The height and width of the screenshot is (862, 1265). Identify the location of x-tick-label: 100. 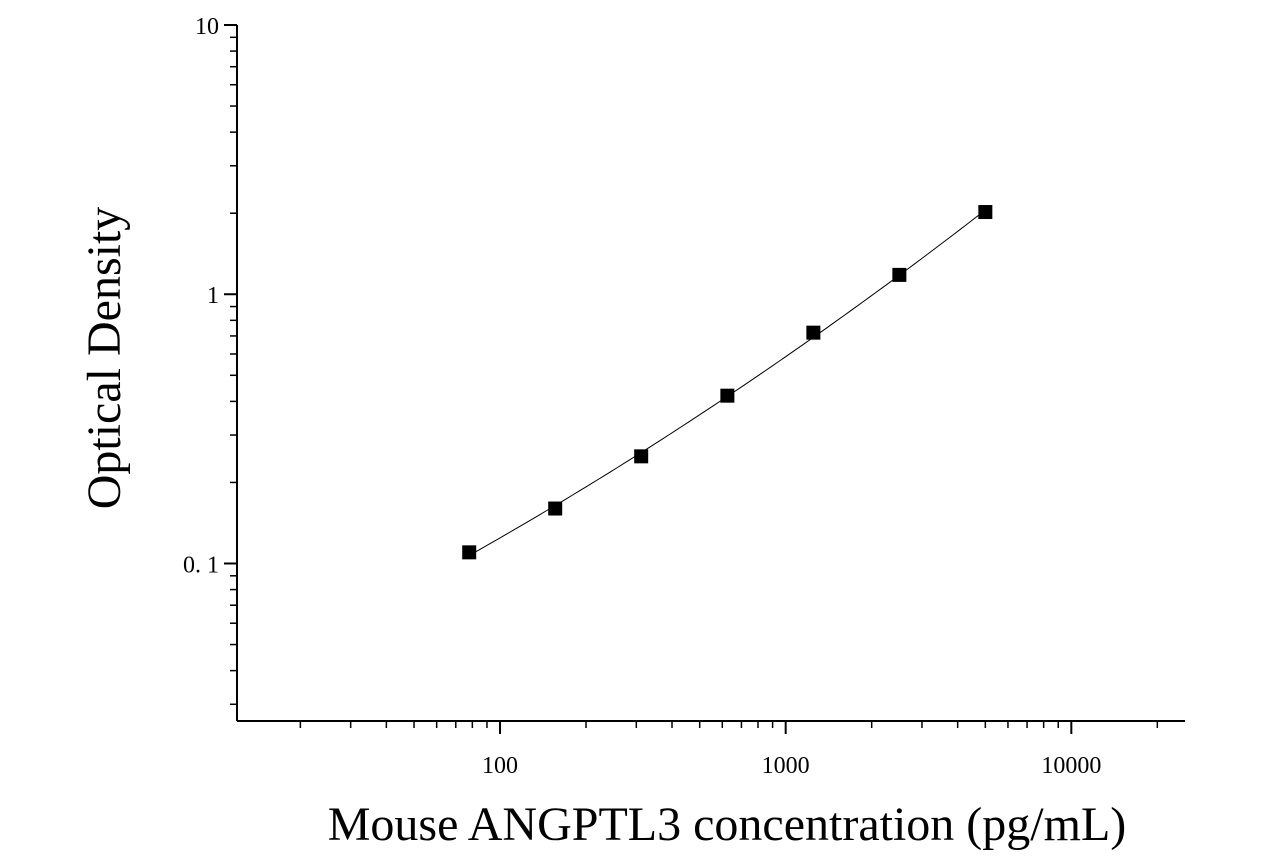
(500, 766).